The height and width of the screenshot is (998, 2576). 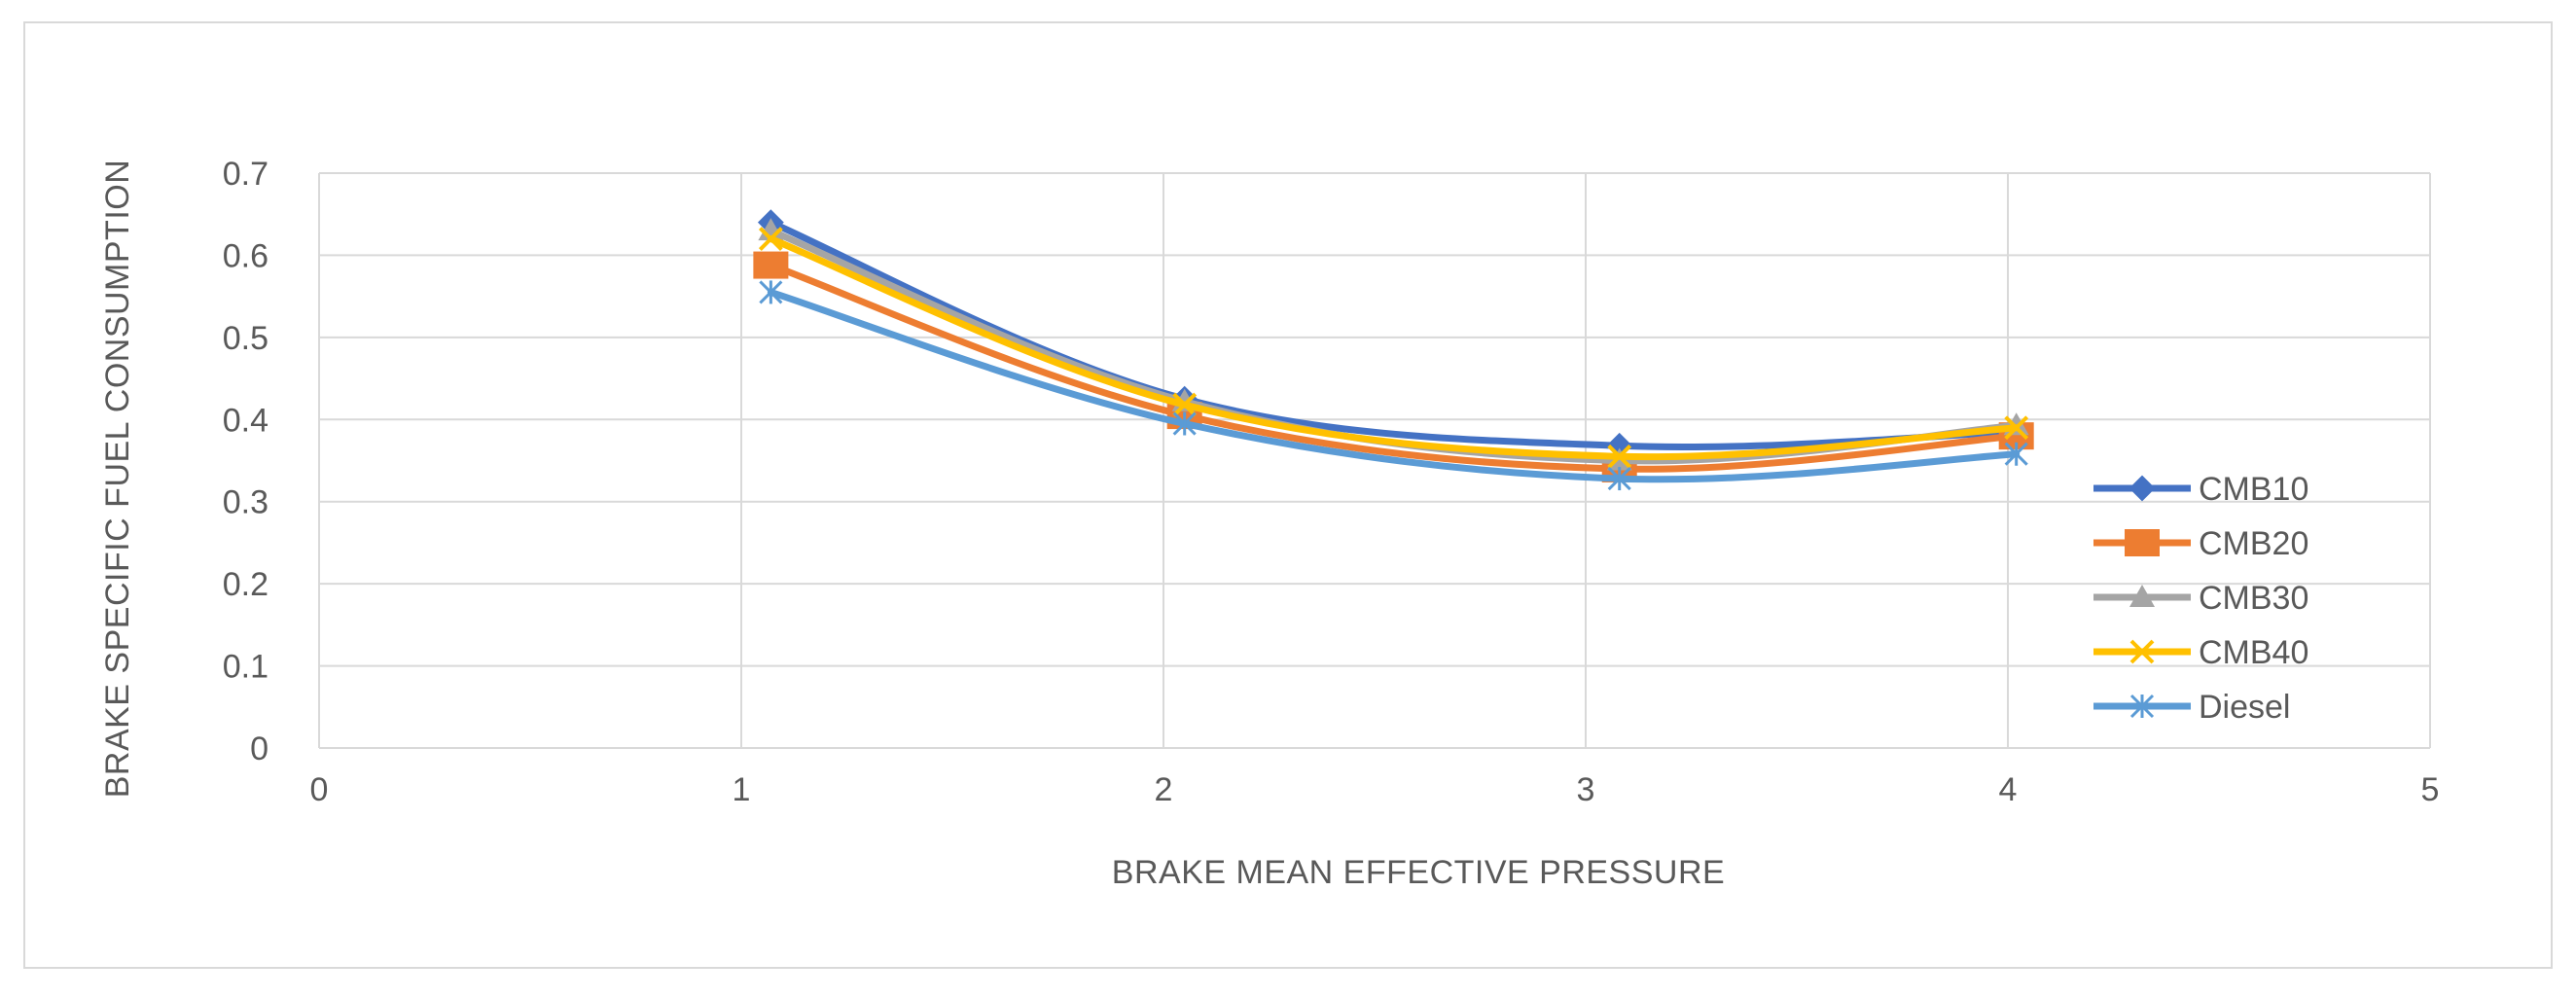 I want to click on series-cmb40, so click(x=1393, y=348).